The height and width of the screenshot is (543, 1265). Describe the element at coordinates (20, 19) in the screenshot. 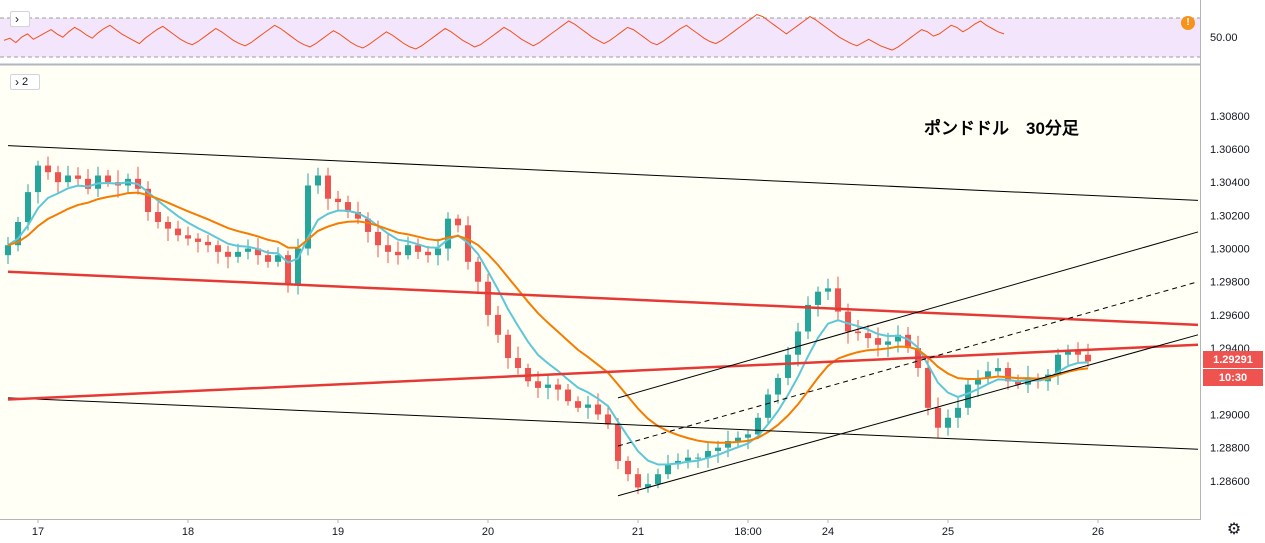

I see `indicator-collapse-button: ›` at that location.